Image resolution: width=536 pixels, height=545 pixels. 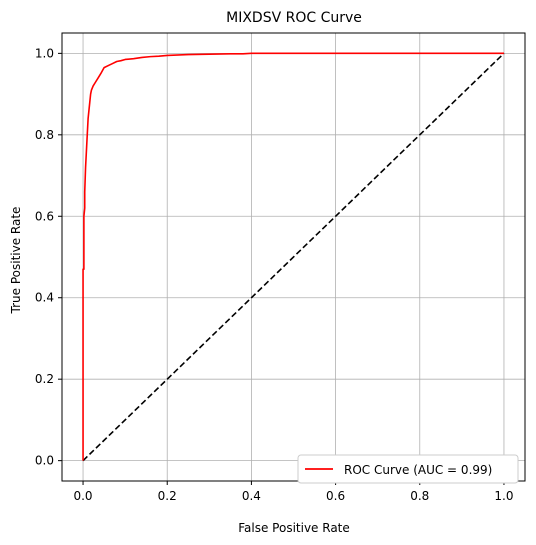 I want to click on x-tick-label: 0.0, so click(x=82, y=496).